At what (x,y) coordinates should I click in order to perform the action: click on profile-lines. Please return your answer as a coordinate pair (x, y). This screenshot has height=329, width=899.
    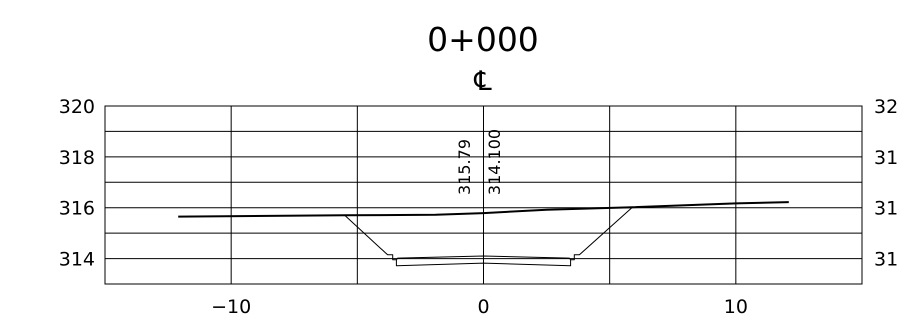
    Looking at the image, I should click on (483, 234).